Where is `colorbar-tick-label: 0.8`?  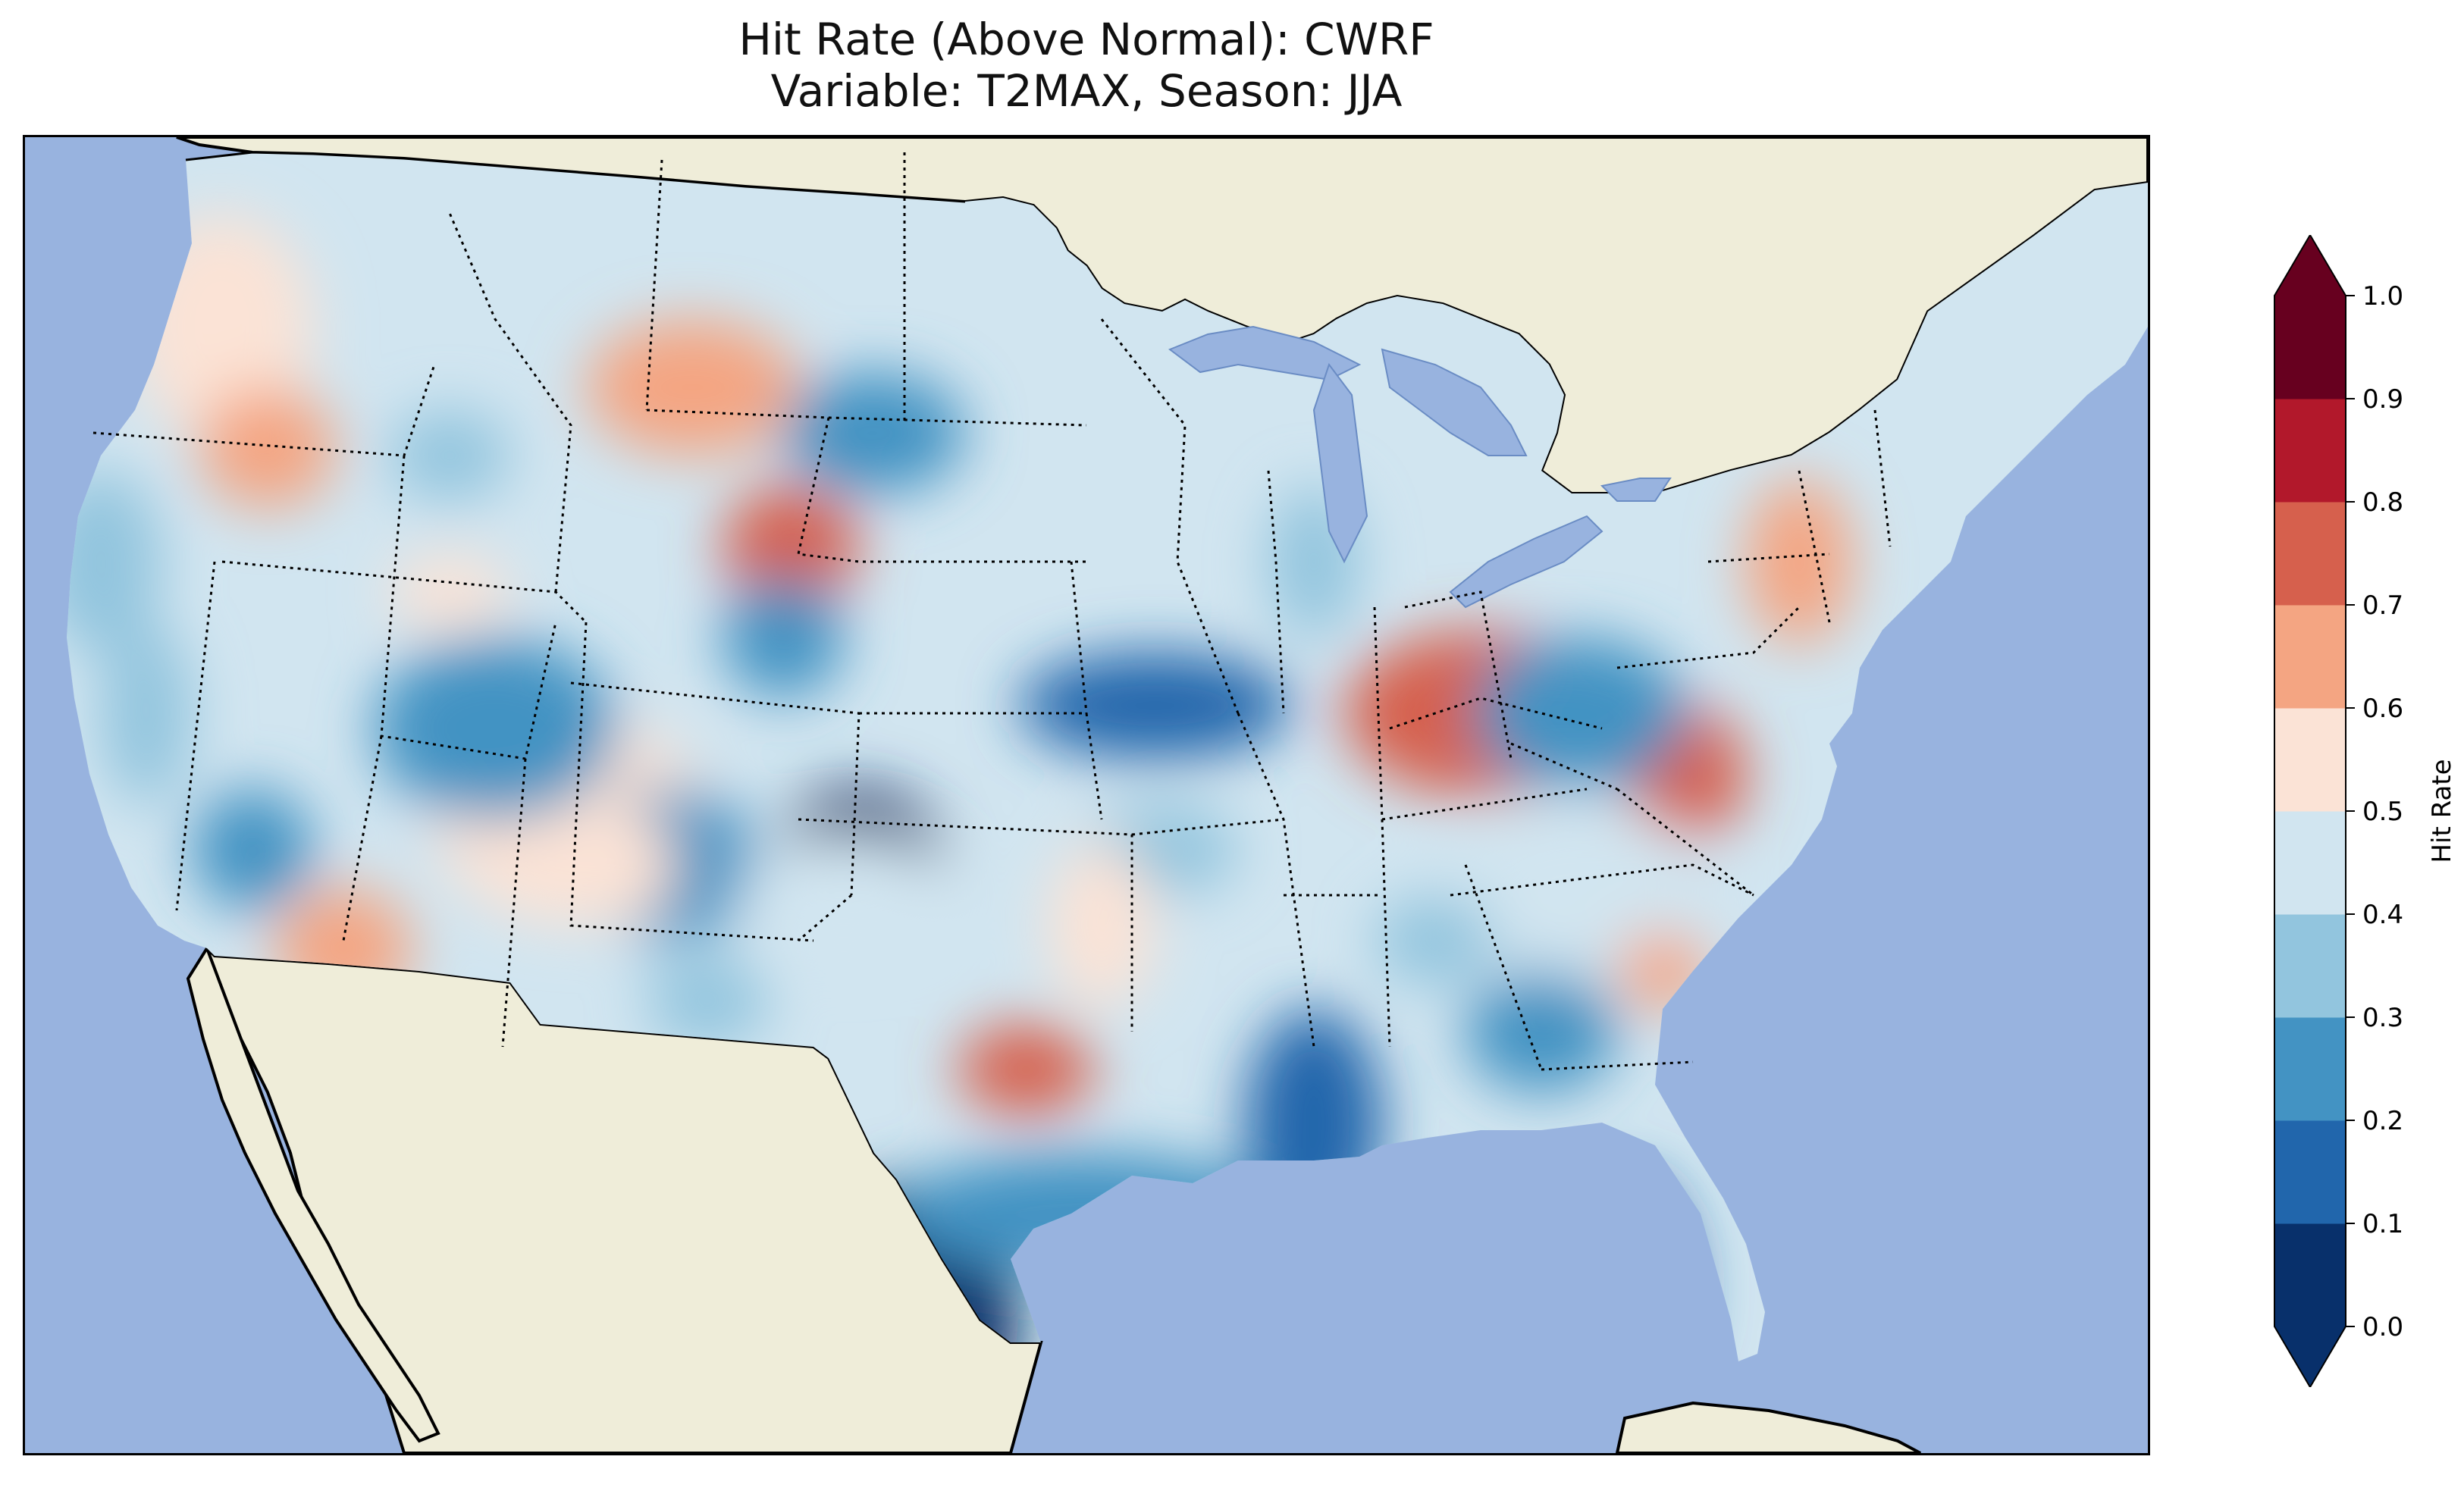 colorbar-tick-label: 0.8 is located at coordinates (2382, 502).